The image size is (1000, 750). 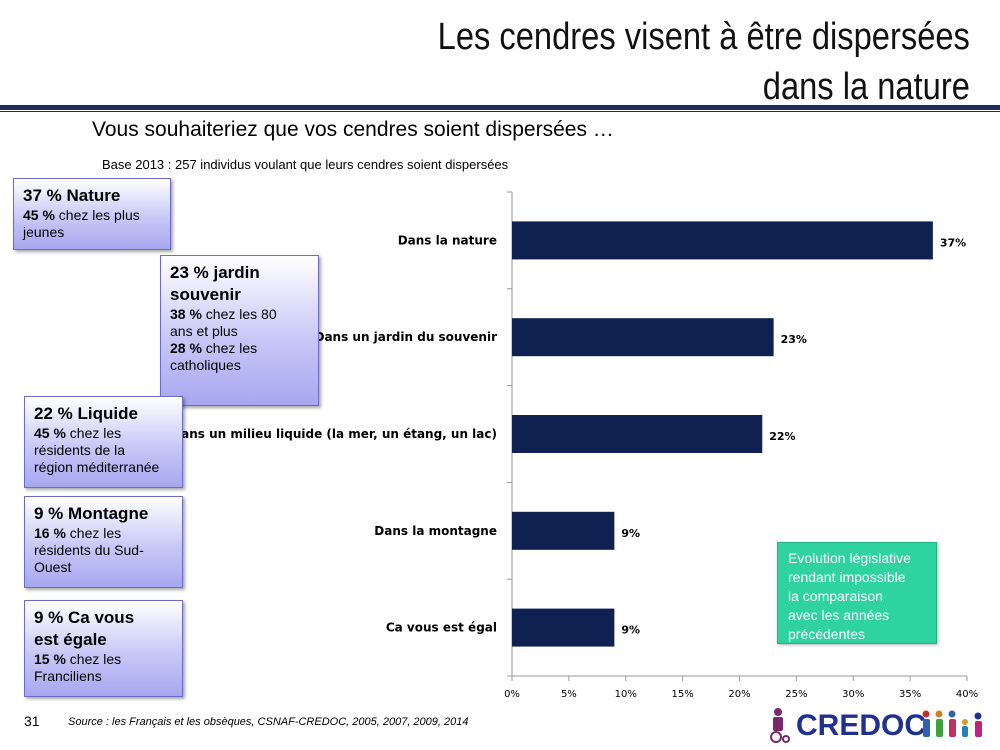 I want to click on x-tick-label: 35%, so click(x=910, y=694).